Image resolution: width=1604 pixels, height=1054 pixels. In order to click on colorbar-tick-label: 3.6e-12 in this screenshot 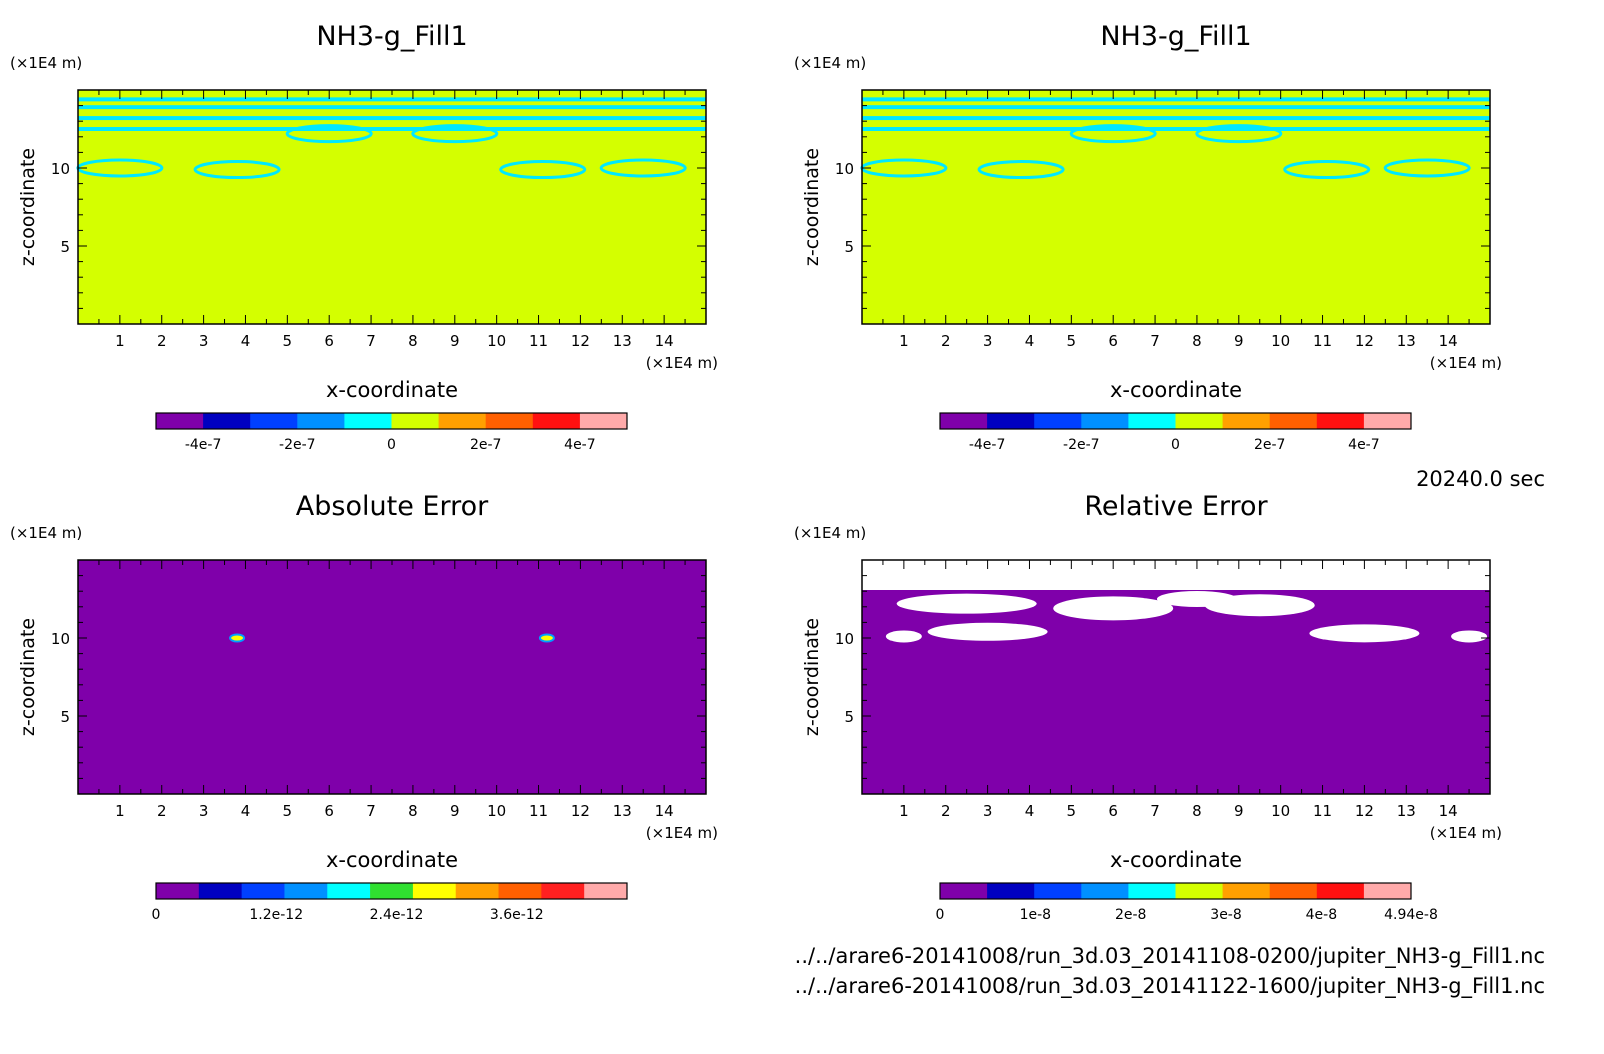, I will do `click(517, 915)`.